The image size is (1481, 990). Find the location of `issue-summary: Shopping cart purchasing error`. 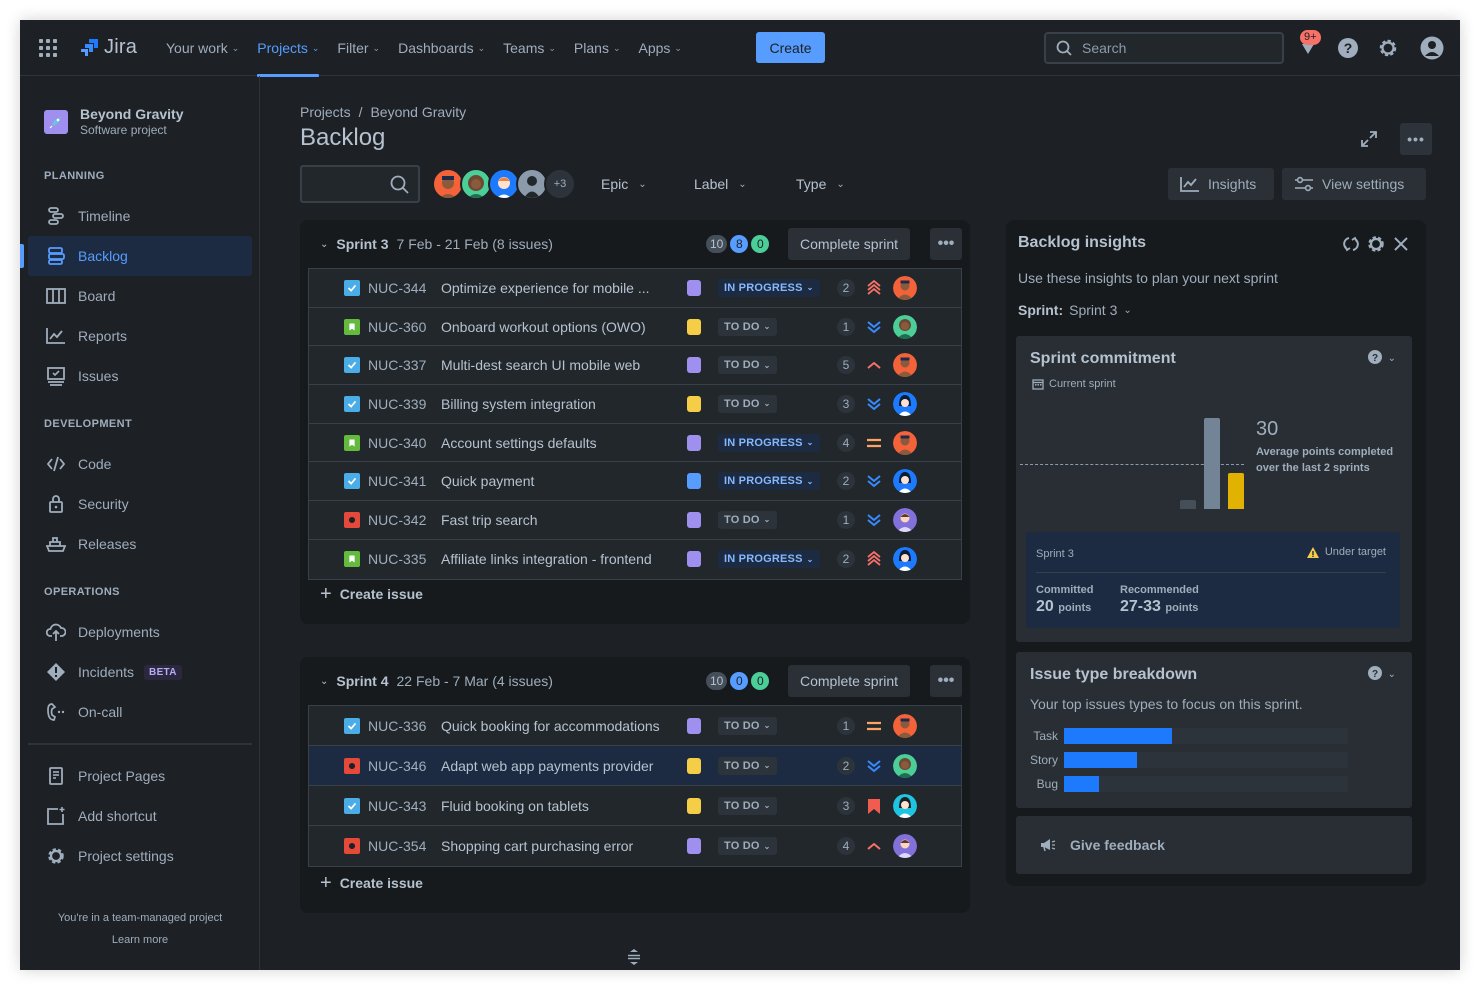

issue-summary: Shopping cart purchasing error is located at coordinates (537, 846).